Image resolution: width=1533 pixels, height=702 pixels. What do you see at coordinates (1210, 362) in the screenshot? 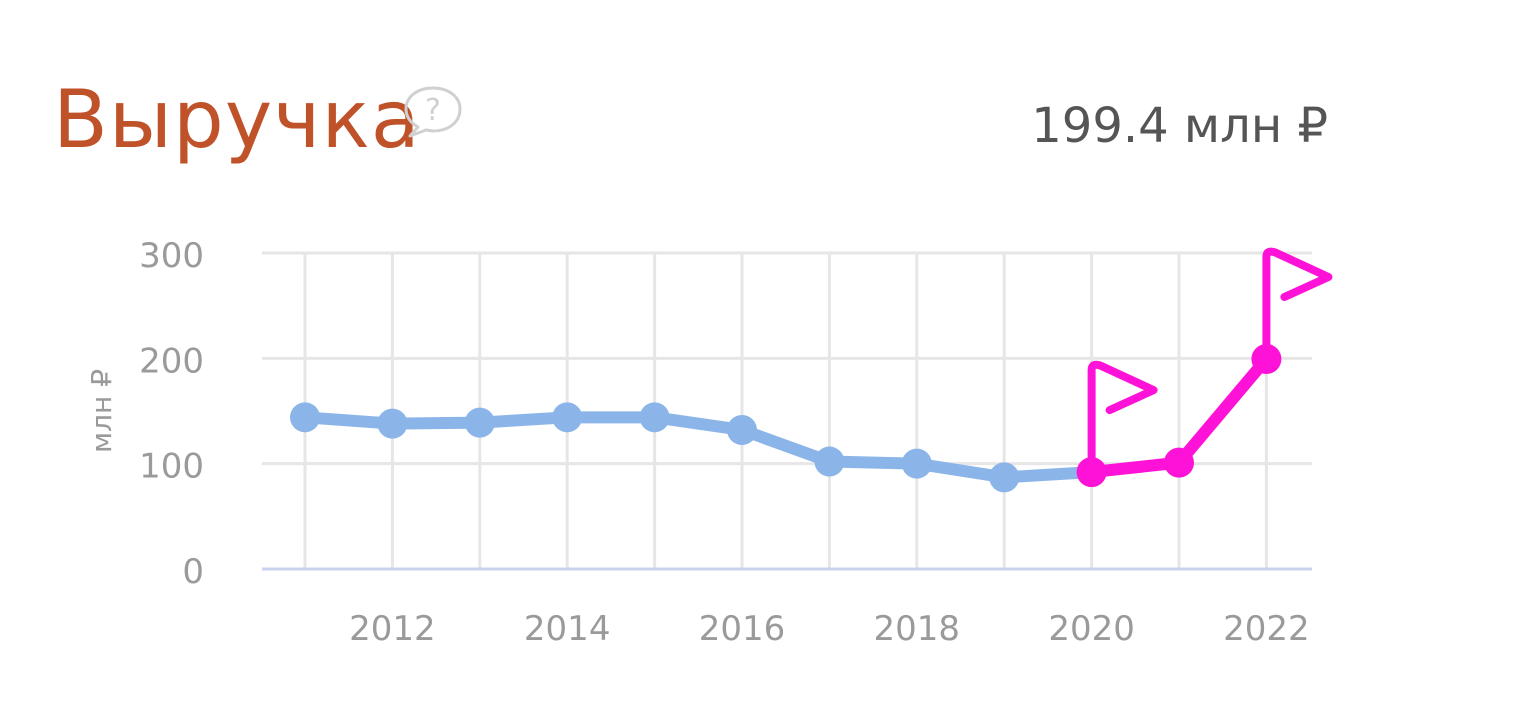
I see `flag-layer` at bounding box center [1210, 362].